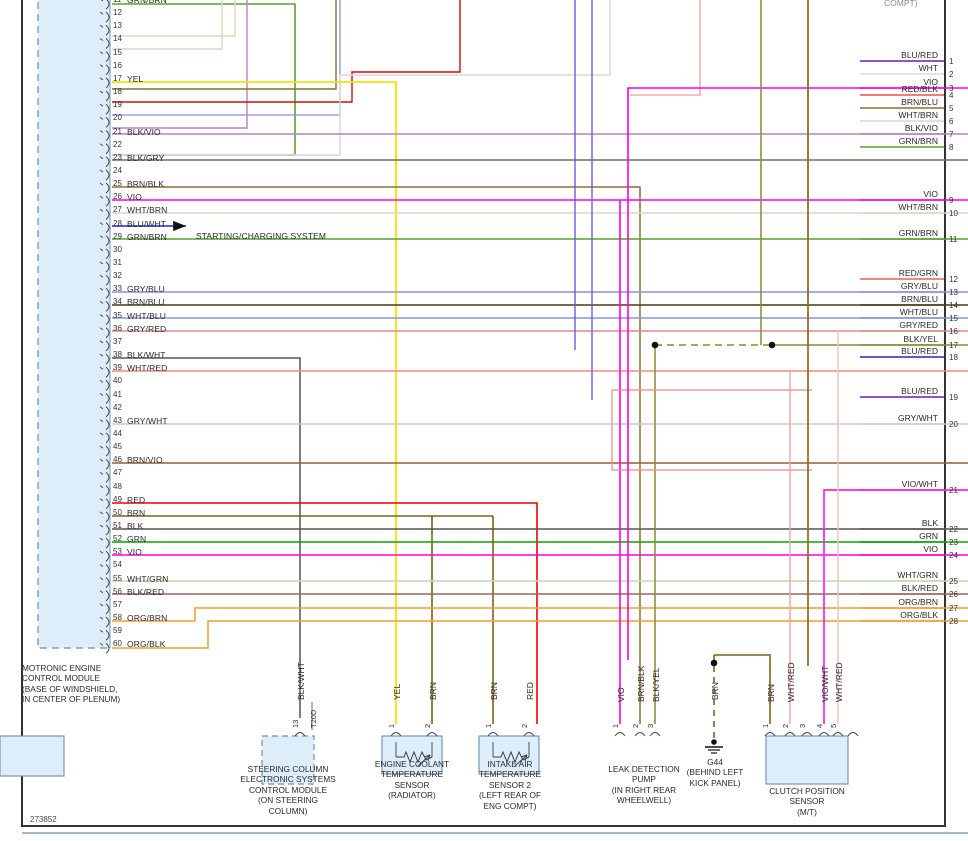  What do you see at coordinates (918, 115) in the screenshot?
I see `right-connector-pin-label: WHT/BRN` at bounding box center [918, 115].